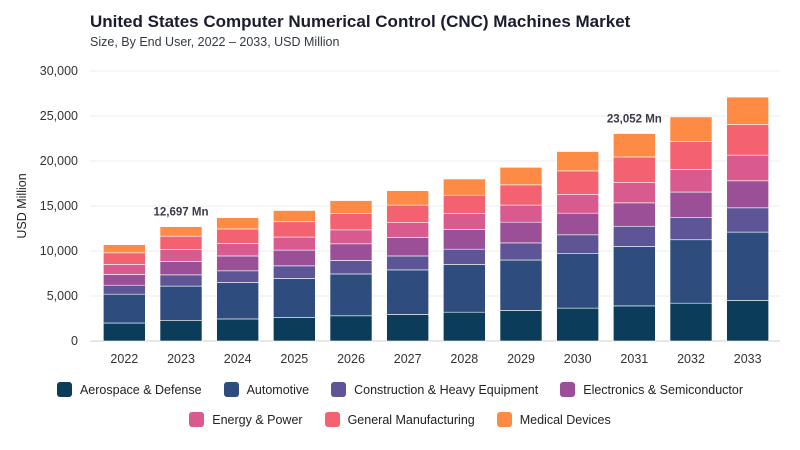  I want to click on legend-item: Energy & Power, so click(246, 419).